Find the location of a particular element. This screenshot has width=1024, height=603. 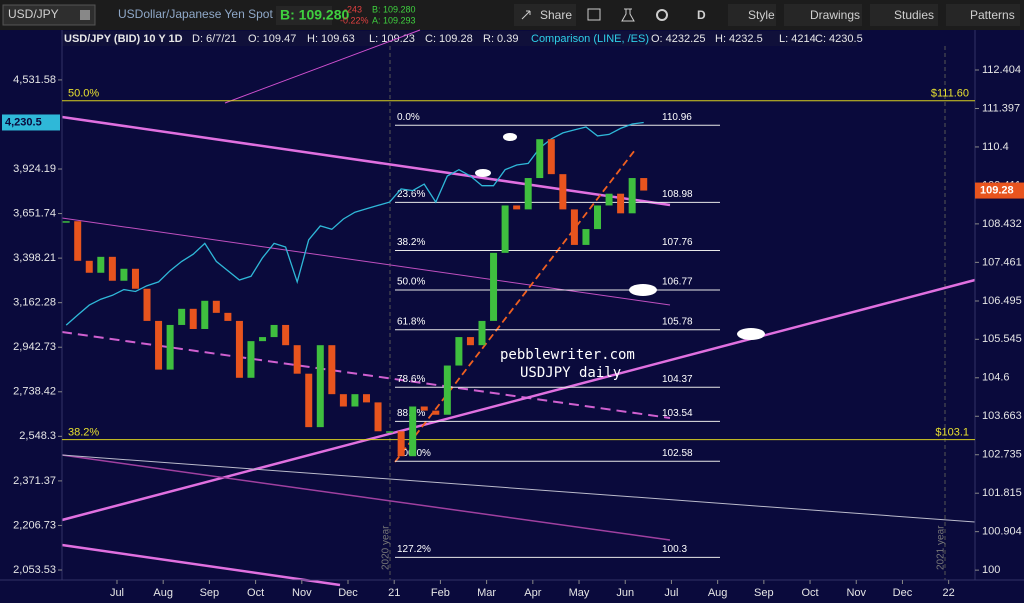

symbol-dropdown is located at coordinates (49, 15).